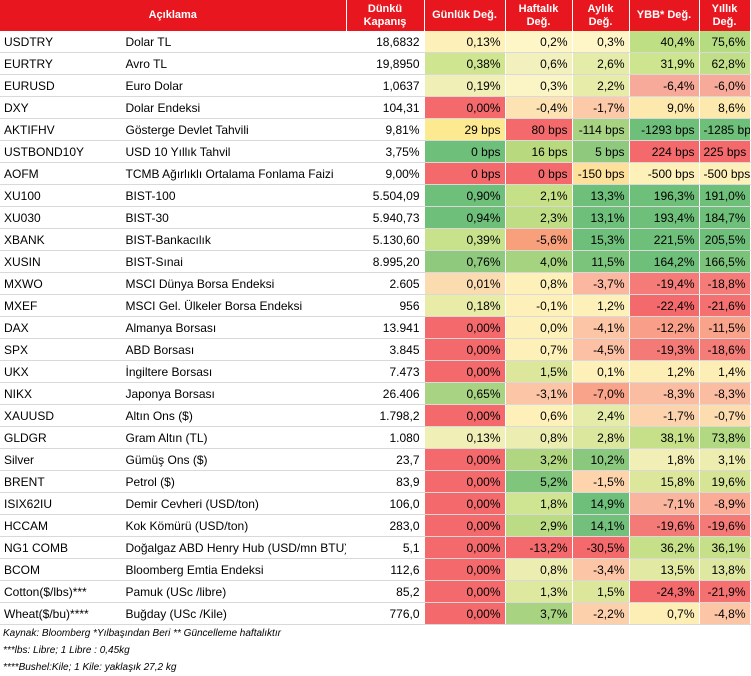 Image resolution: width=751 pixels, height=676 pixels. I want to click on previous-close: 5,1, so click(385, 547).